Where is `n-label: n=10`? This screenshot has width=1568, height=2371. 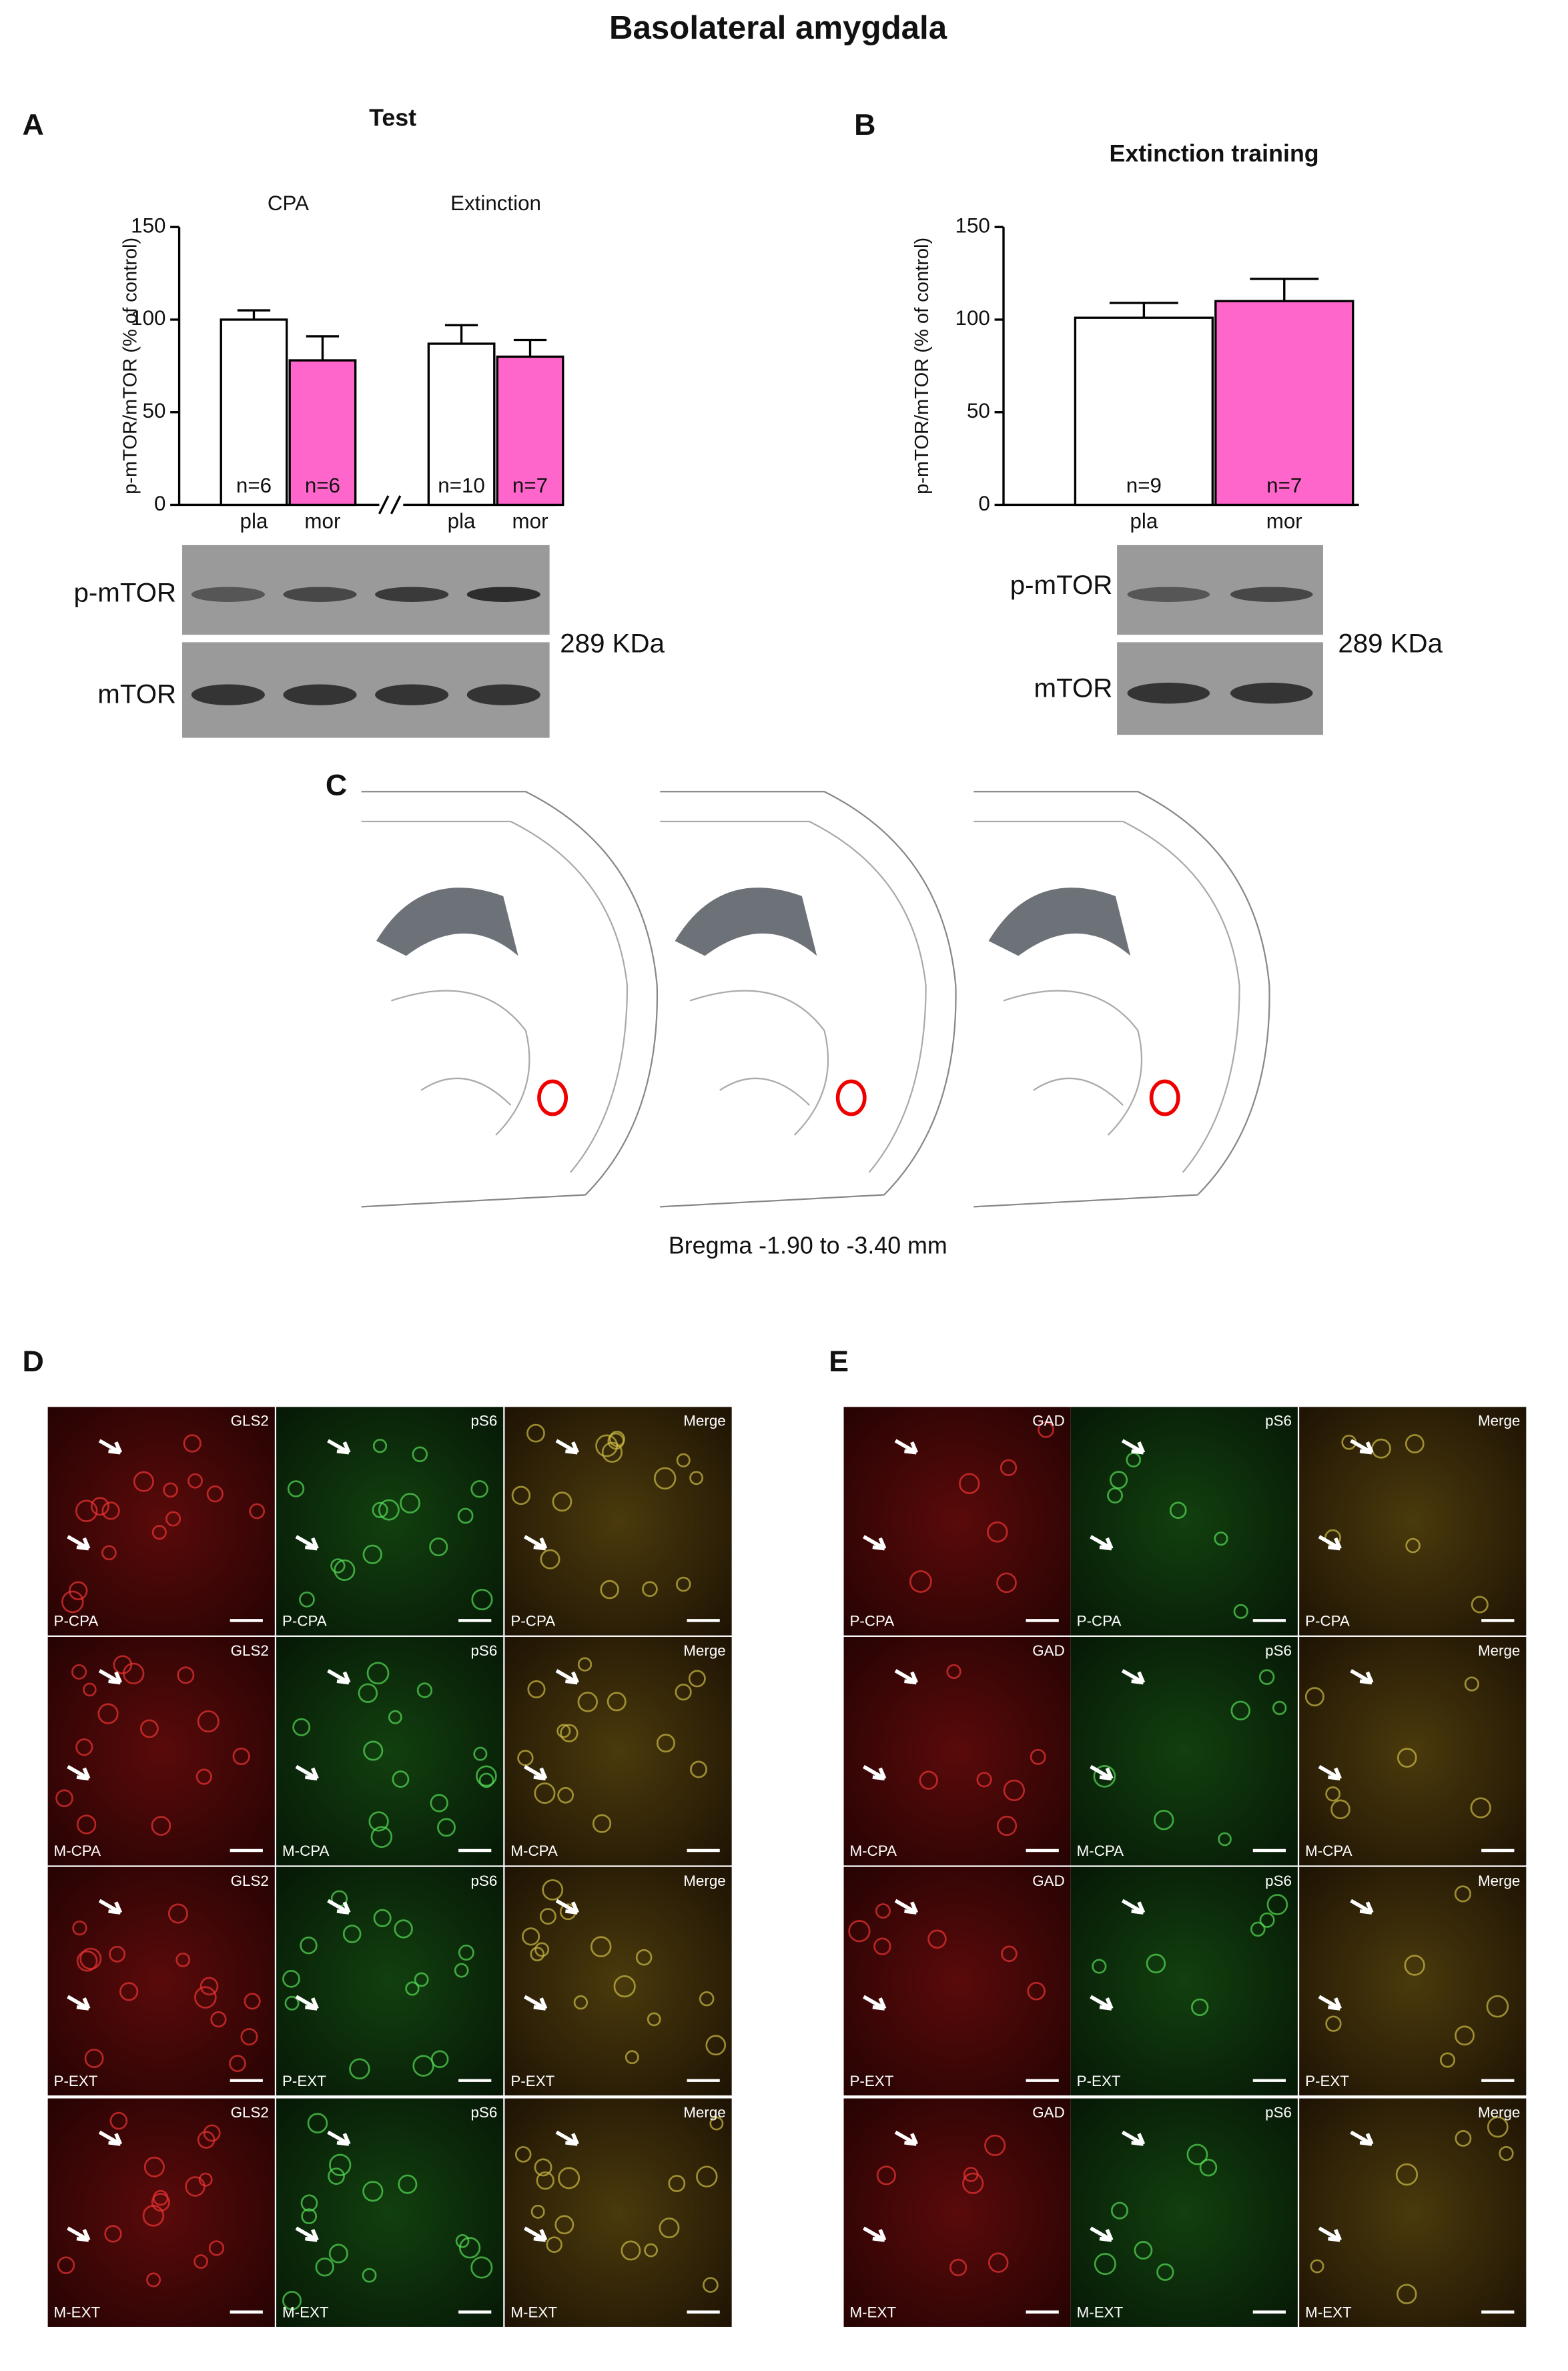 n-label: n=10 is located at coordinates (462, 485).